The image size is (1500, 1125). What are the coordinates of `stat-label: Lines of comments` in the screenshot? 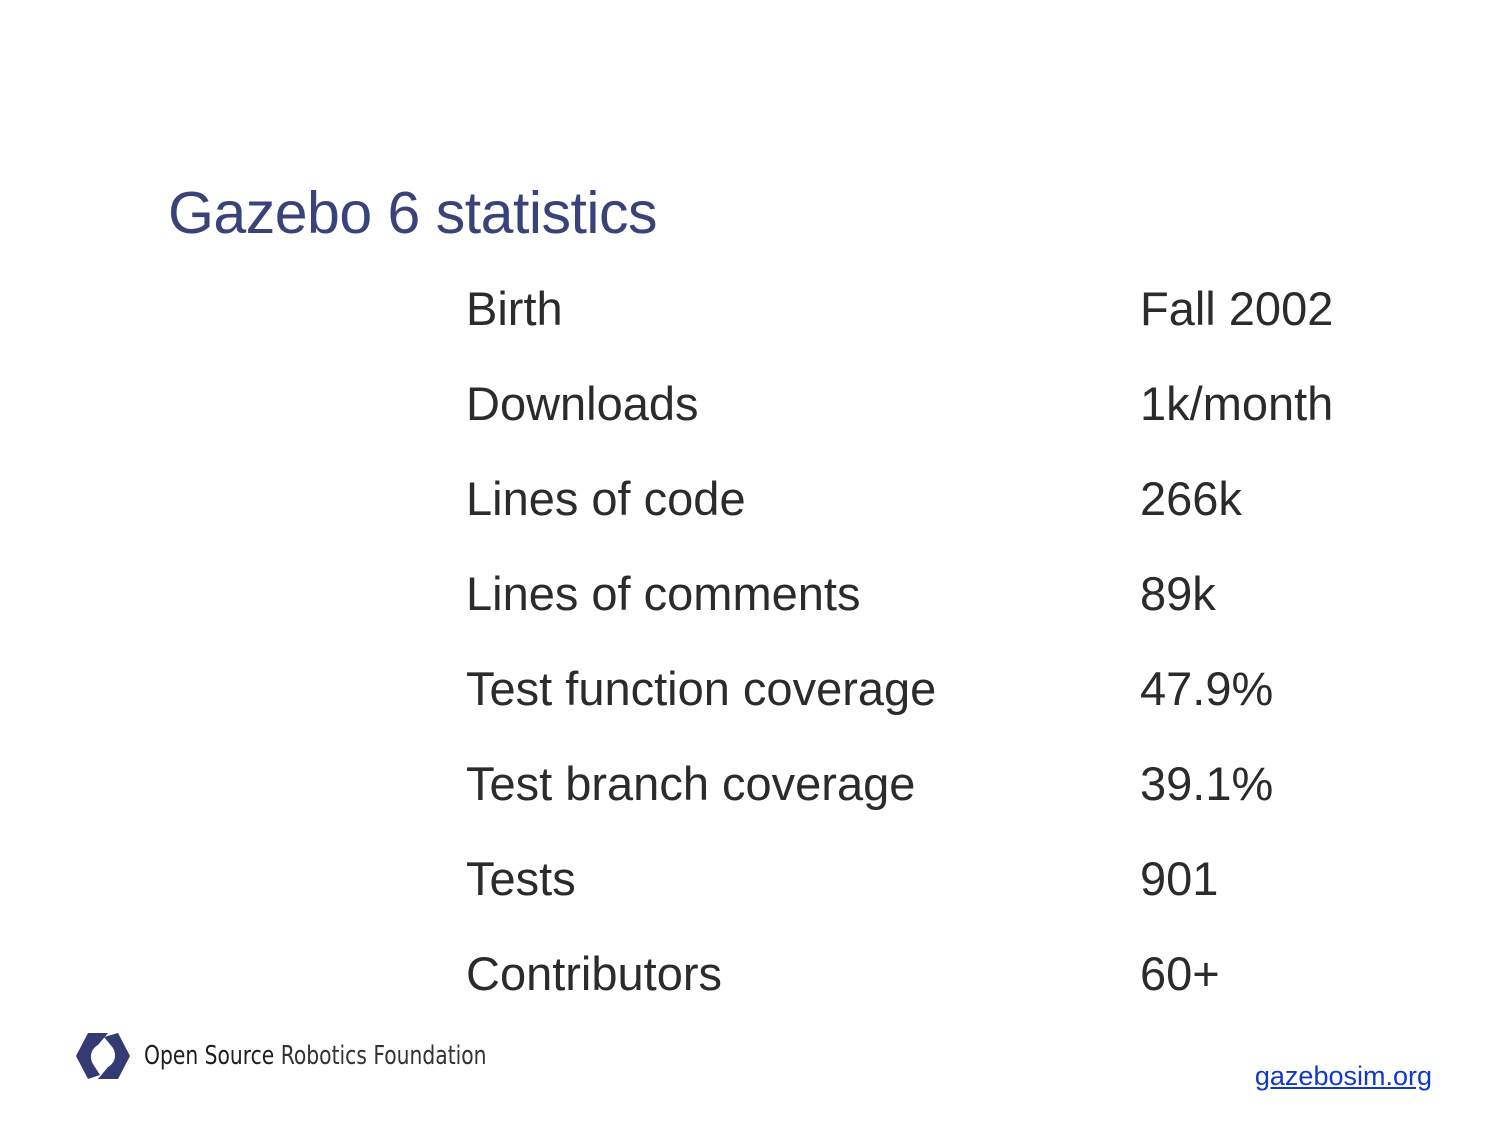 It's located at (663, 593).